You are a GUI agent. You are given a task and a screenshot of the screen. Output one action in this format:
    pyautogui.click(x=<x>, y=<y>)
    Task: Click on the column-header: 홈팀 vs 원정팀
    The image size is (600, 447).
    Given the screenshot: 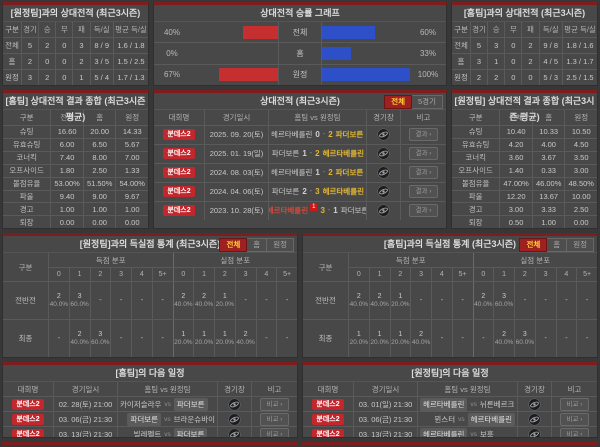 What is the action you would take?
    pyautogui.click(x=467, y=389)
    